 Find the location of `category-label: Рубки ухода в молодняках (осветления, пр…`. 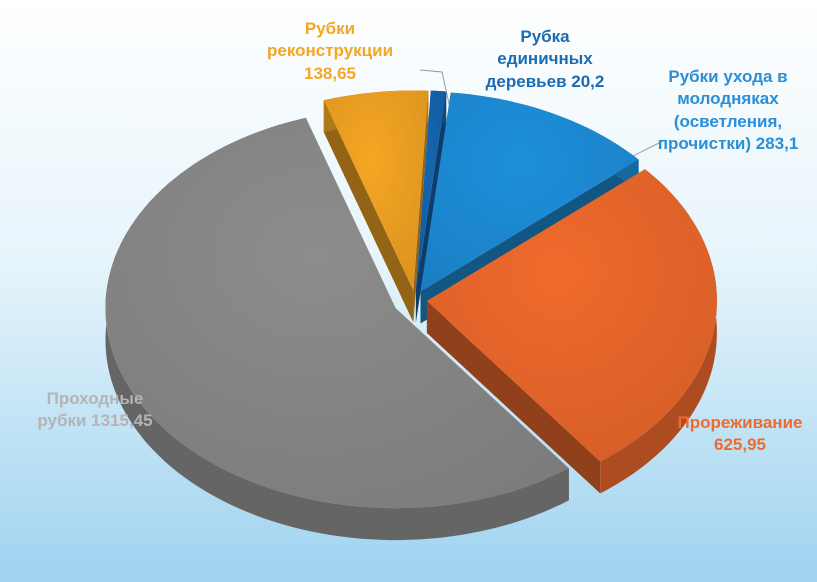

category-label: Рубки ухода в молодняках (осветления, пр… is located at coordinates (722, 110).